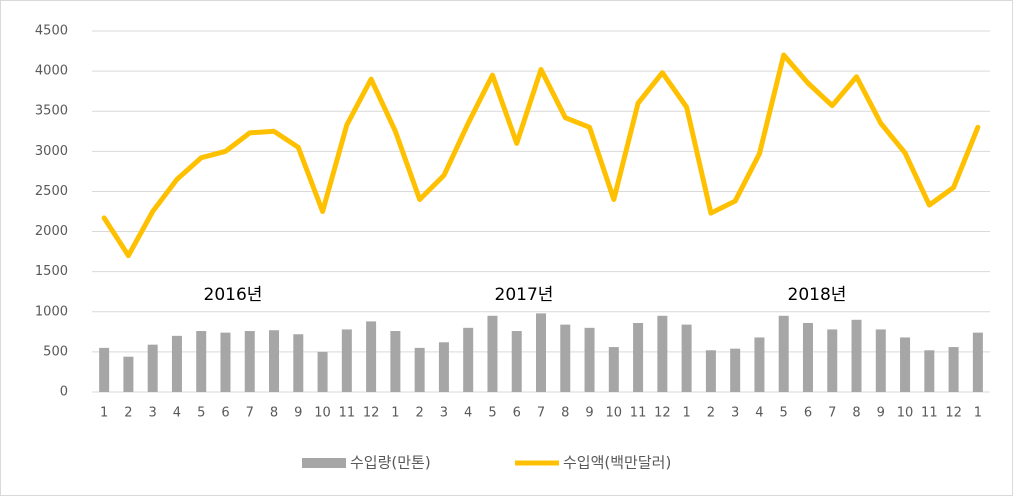 Image resolution: width=1013 pixels, height=496 pixels. I want to click on y-tick-label: 3500, so click(51, 111).